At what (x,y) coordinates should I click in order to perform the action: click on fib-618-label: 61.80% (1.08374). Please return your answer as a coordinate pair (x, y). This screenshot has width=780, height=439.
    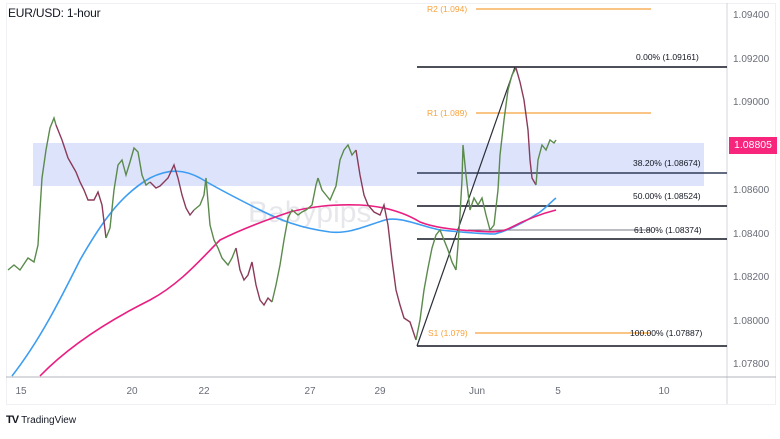
    Looking at the image, I should click on (668, 230).